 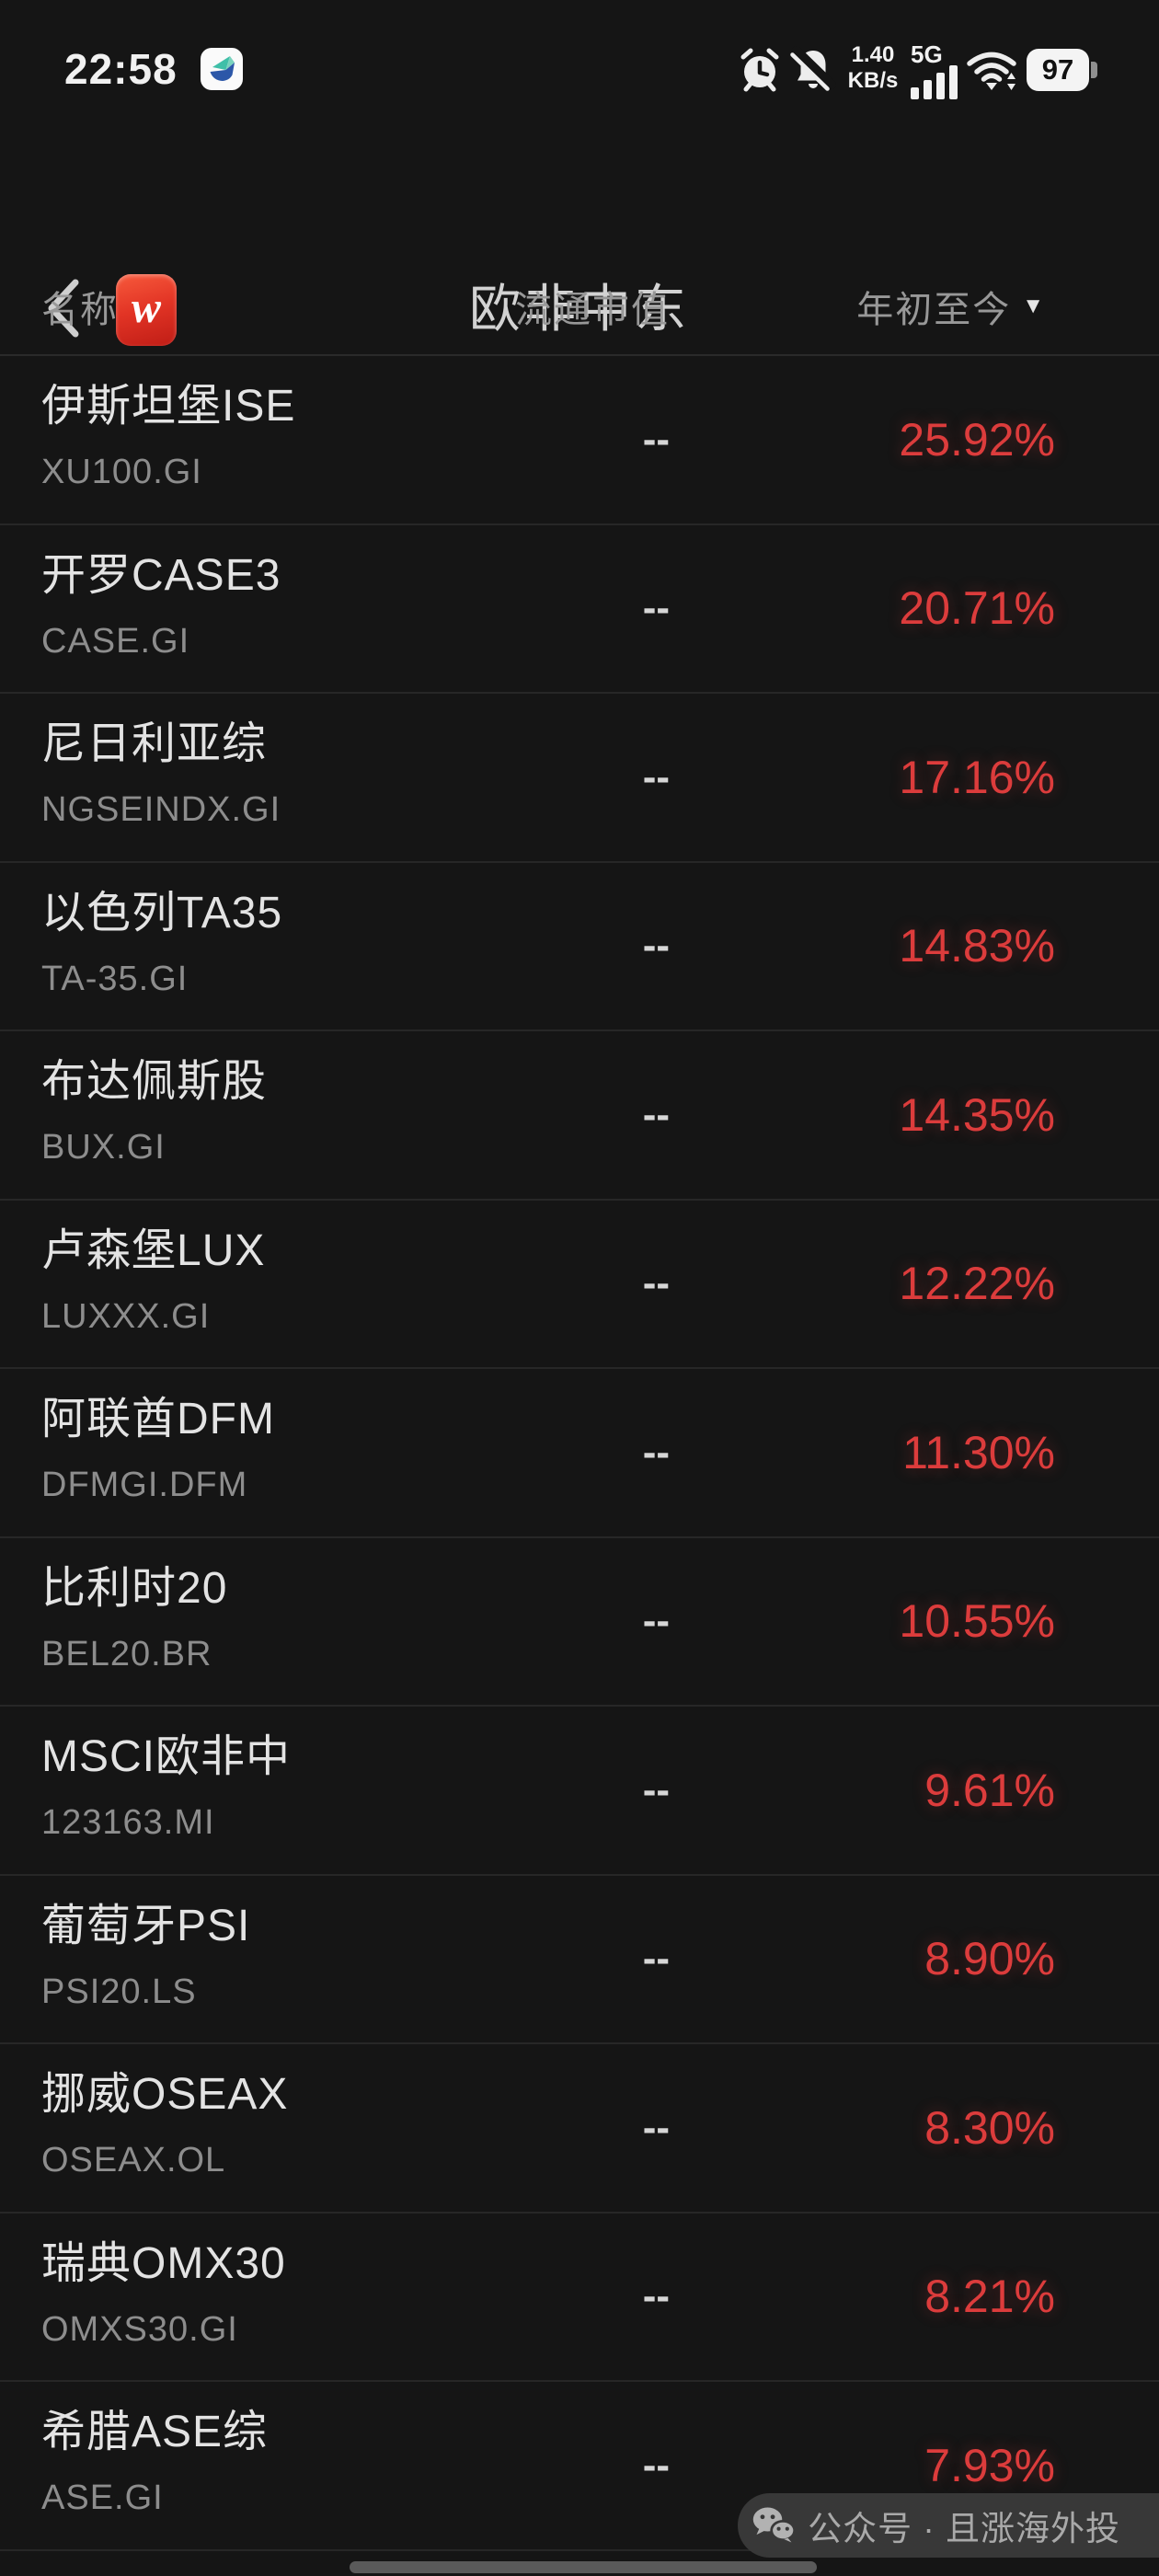 What do you see at coordinates (154, 743) in the screenshot?
I see `index-name: 尼日利亚综` at bounding box center [154, 743].